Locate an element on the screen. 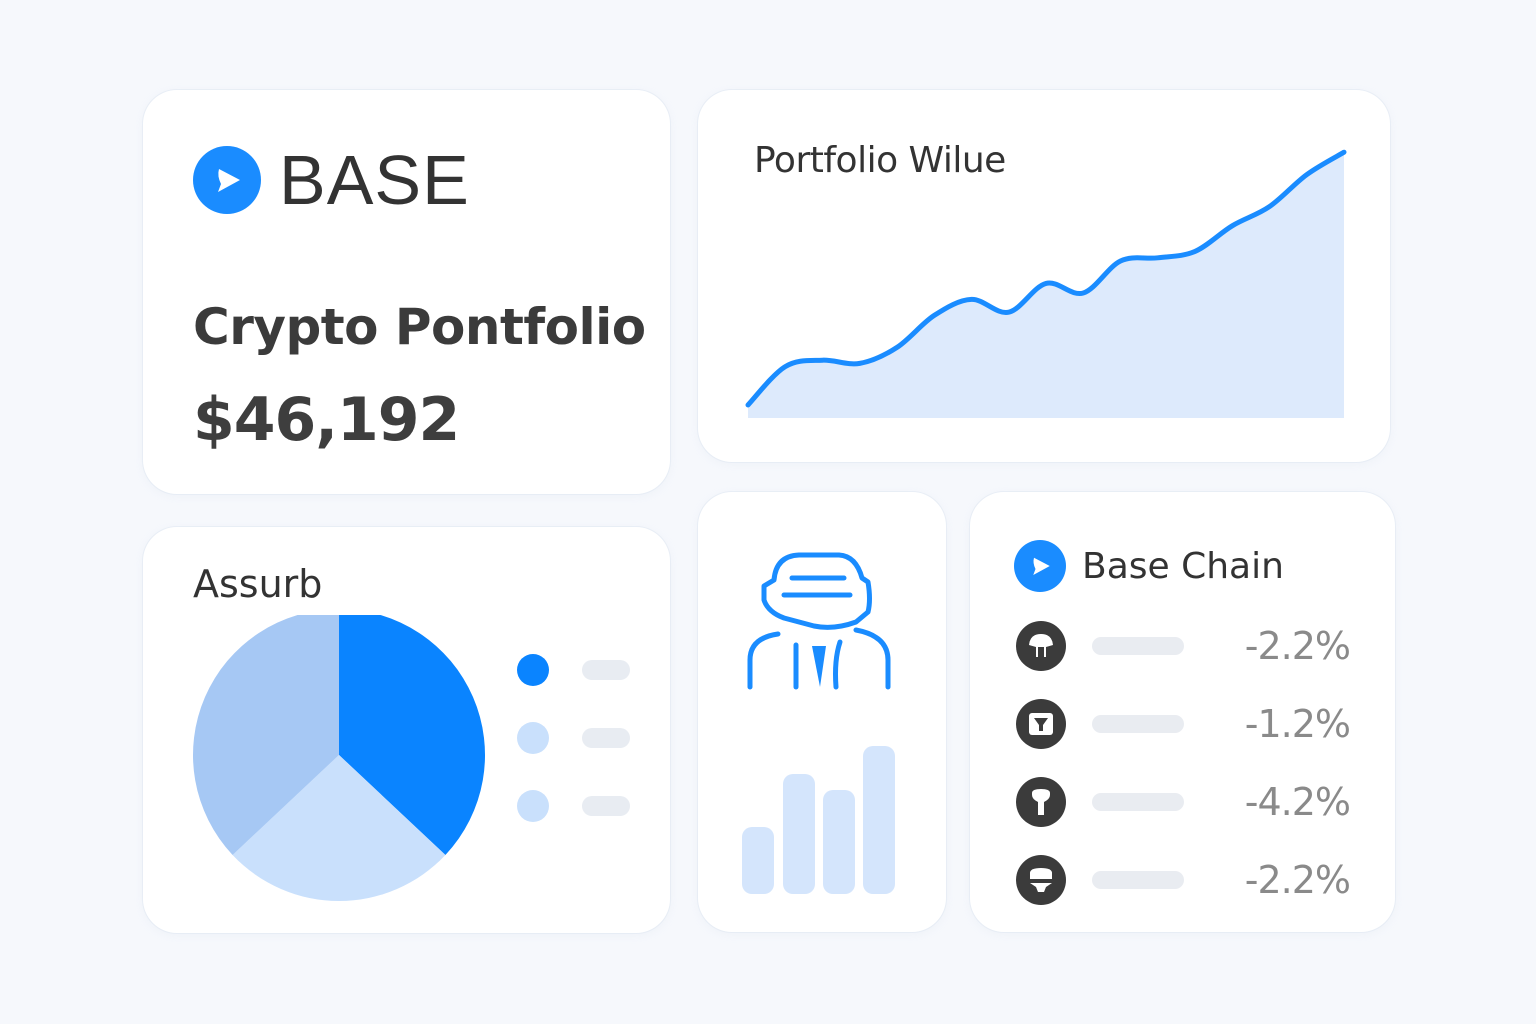 This screenshot has width=1536, height=1024. token-funnel-icon is located at coordinates (1041, 724).